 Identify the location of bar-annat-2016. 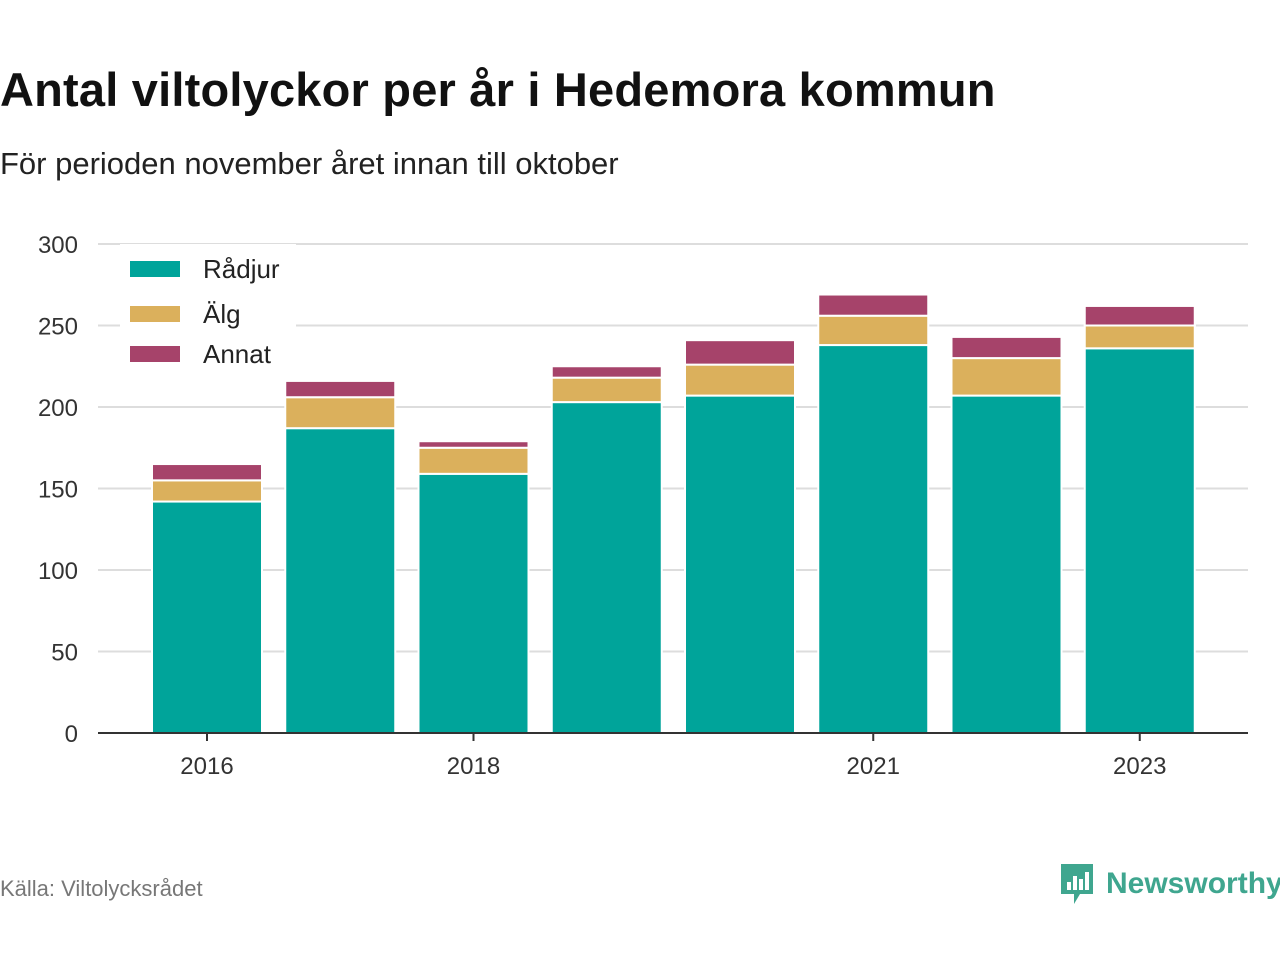
(207, 472).